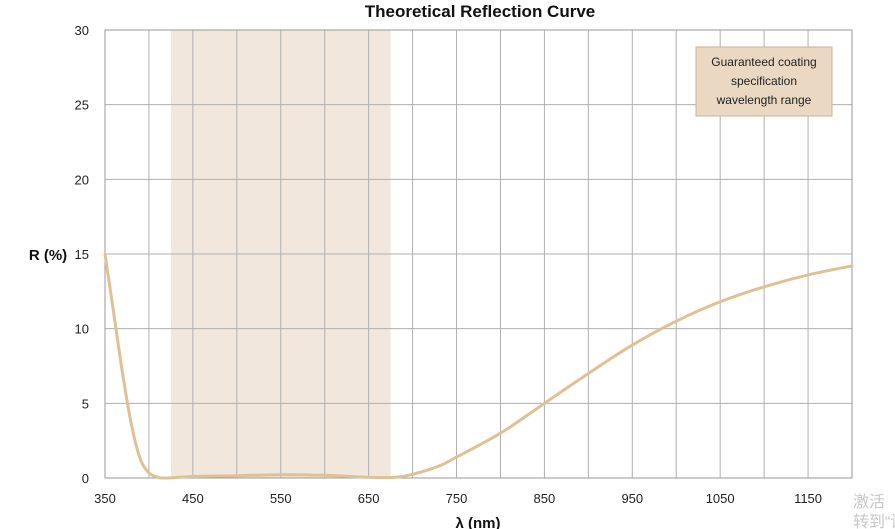  What do you see at coordinates (82, 254) in the screenshot?
I see `y-tick-label: 15` at bounding box center [82, 254].